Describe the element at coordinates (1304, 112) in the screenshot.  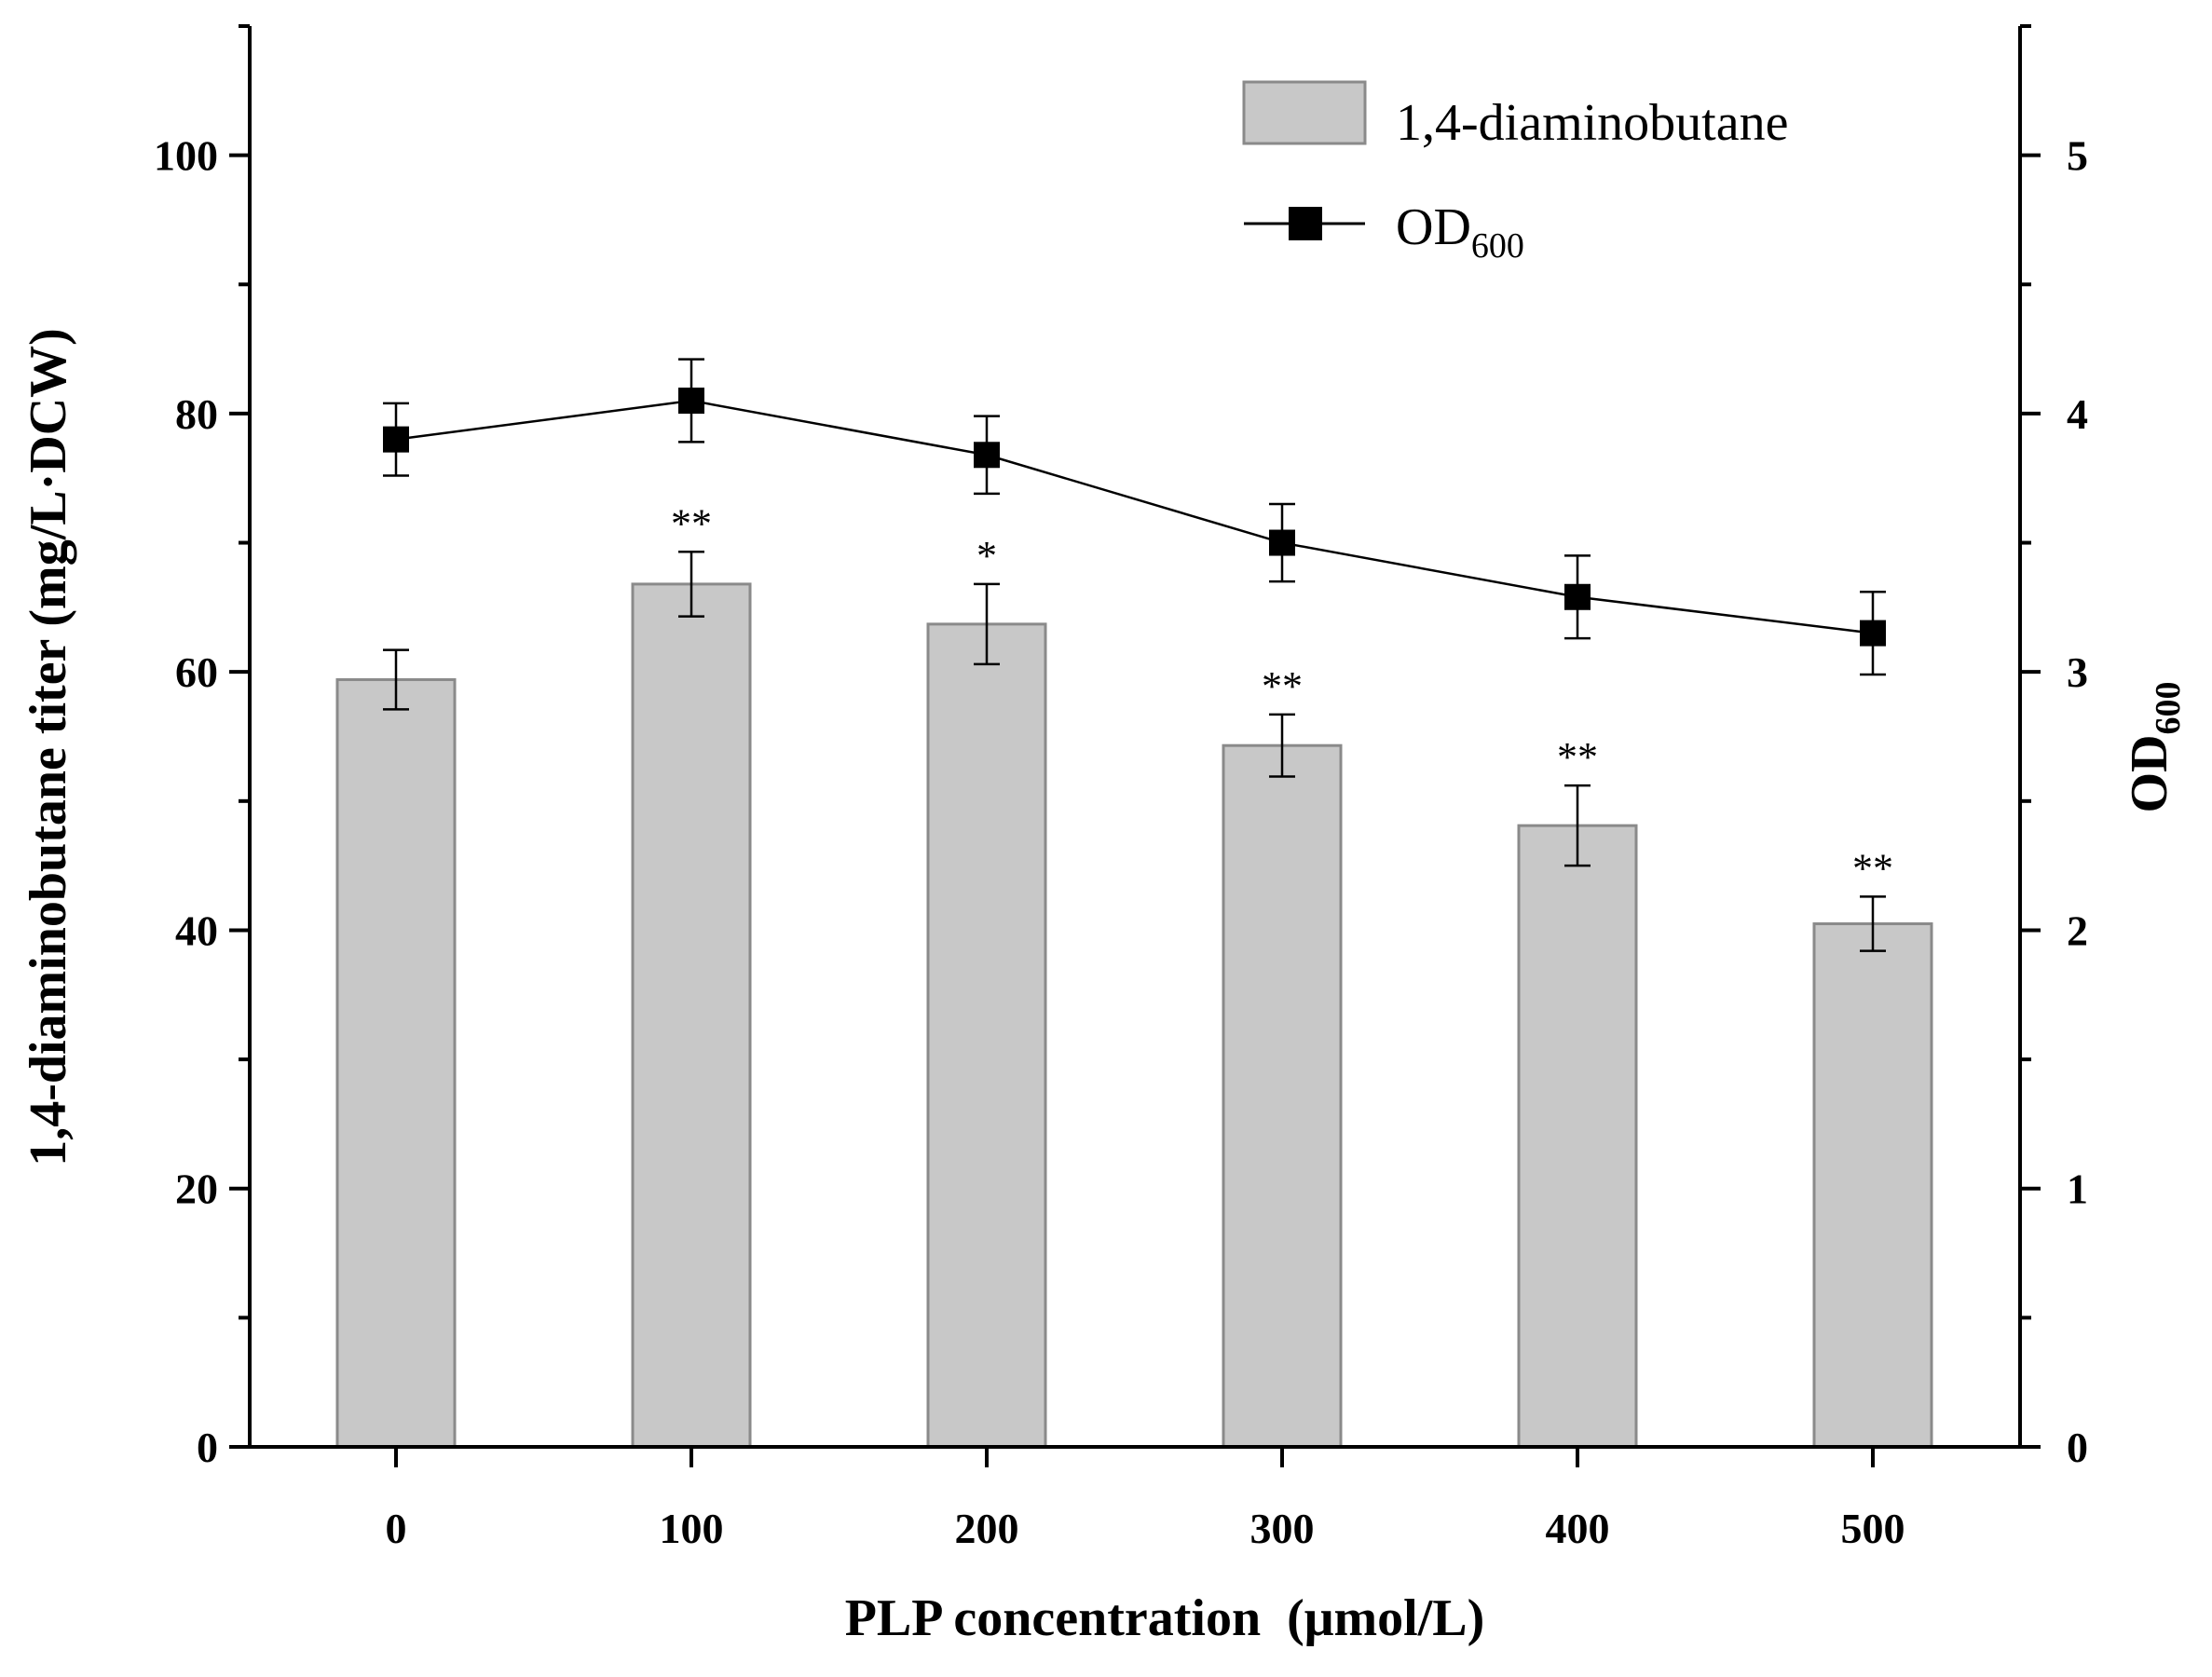
I see `legend-swatch-bar` at that location.